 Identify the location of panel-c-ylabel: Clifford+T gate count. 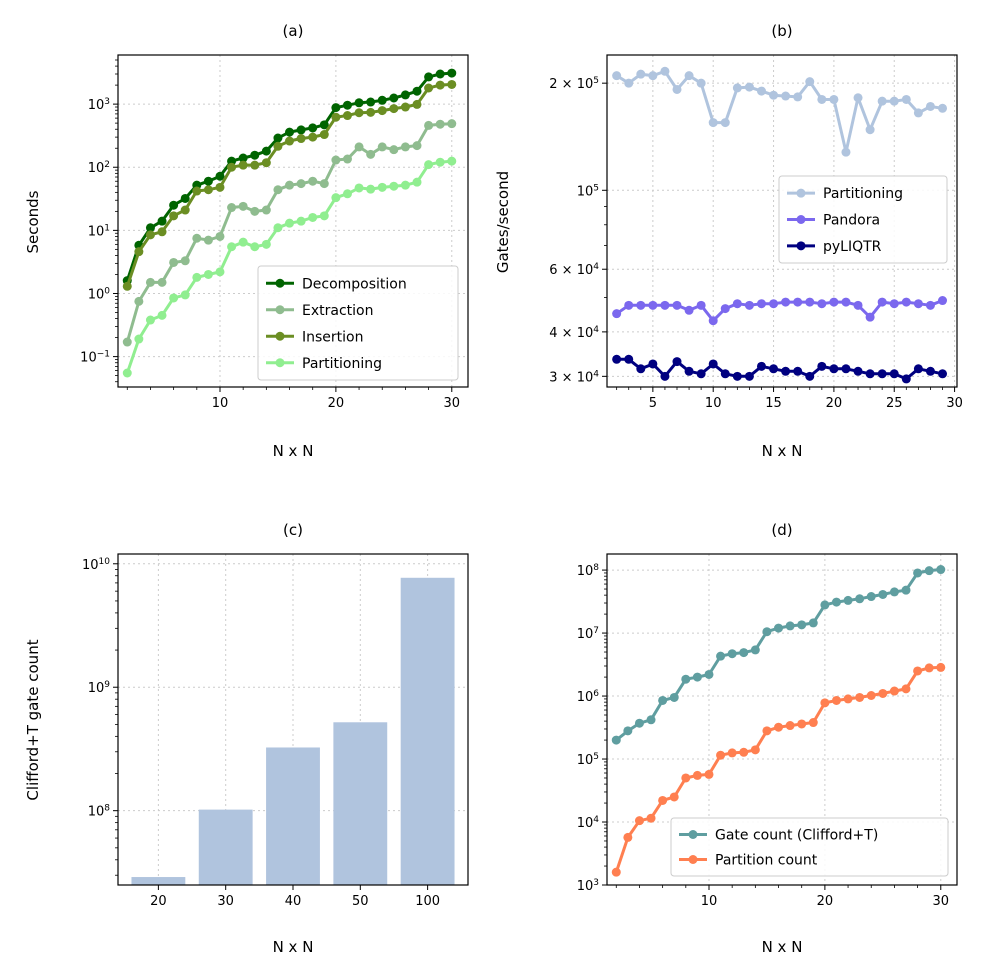
(33, 719).